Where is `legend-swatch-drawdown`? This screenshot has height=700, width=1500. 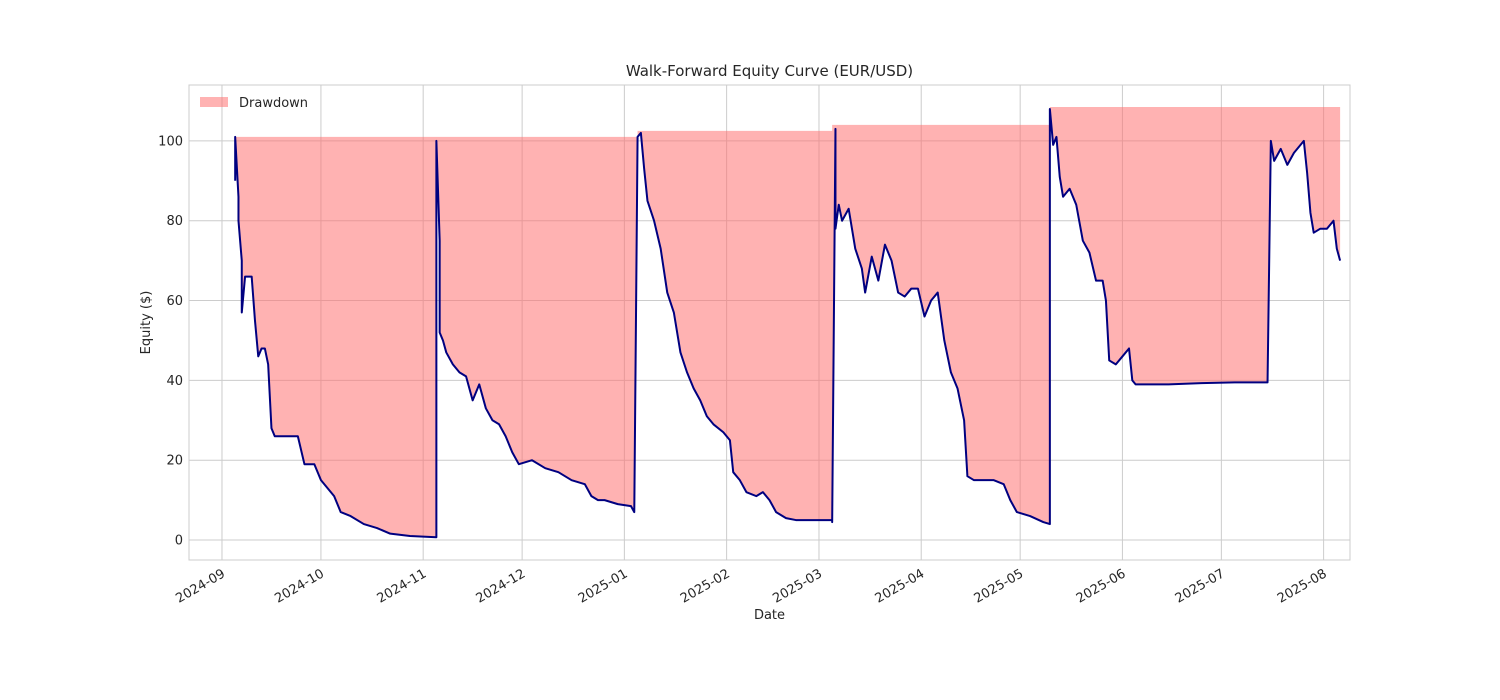 legend-swatch-drawdown is located at coordinates (214, 102).